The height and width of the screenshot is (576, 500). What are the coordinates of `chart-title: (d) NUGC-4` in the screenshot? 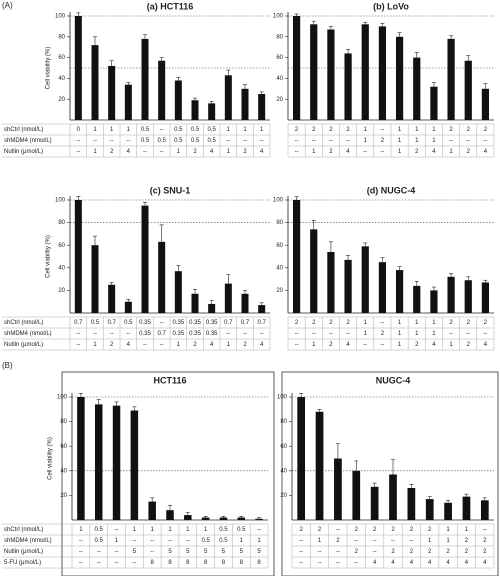 It's located at (391, 190).